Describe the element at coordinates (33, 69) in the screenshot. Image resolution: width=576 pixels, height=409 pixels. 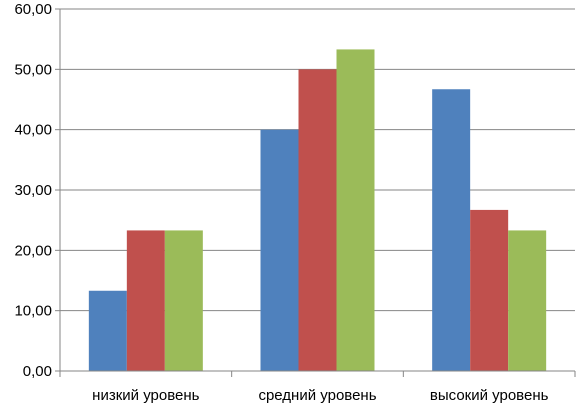
I see `y-tick-label: 50,00` at that location.